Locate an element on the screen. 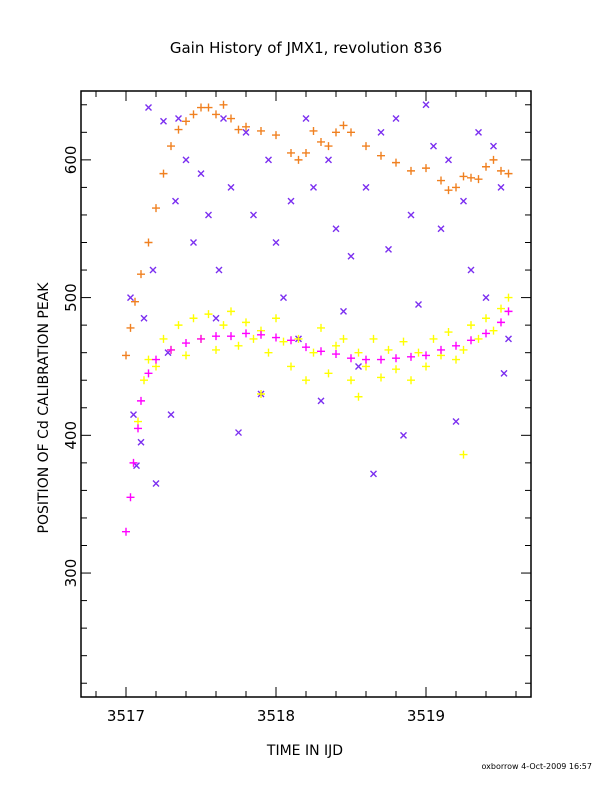  y-tick-label: 600 is located at coordinates (71, 160).